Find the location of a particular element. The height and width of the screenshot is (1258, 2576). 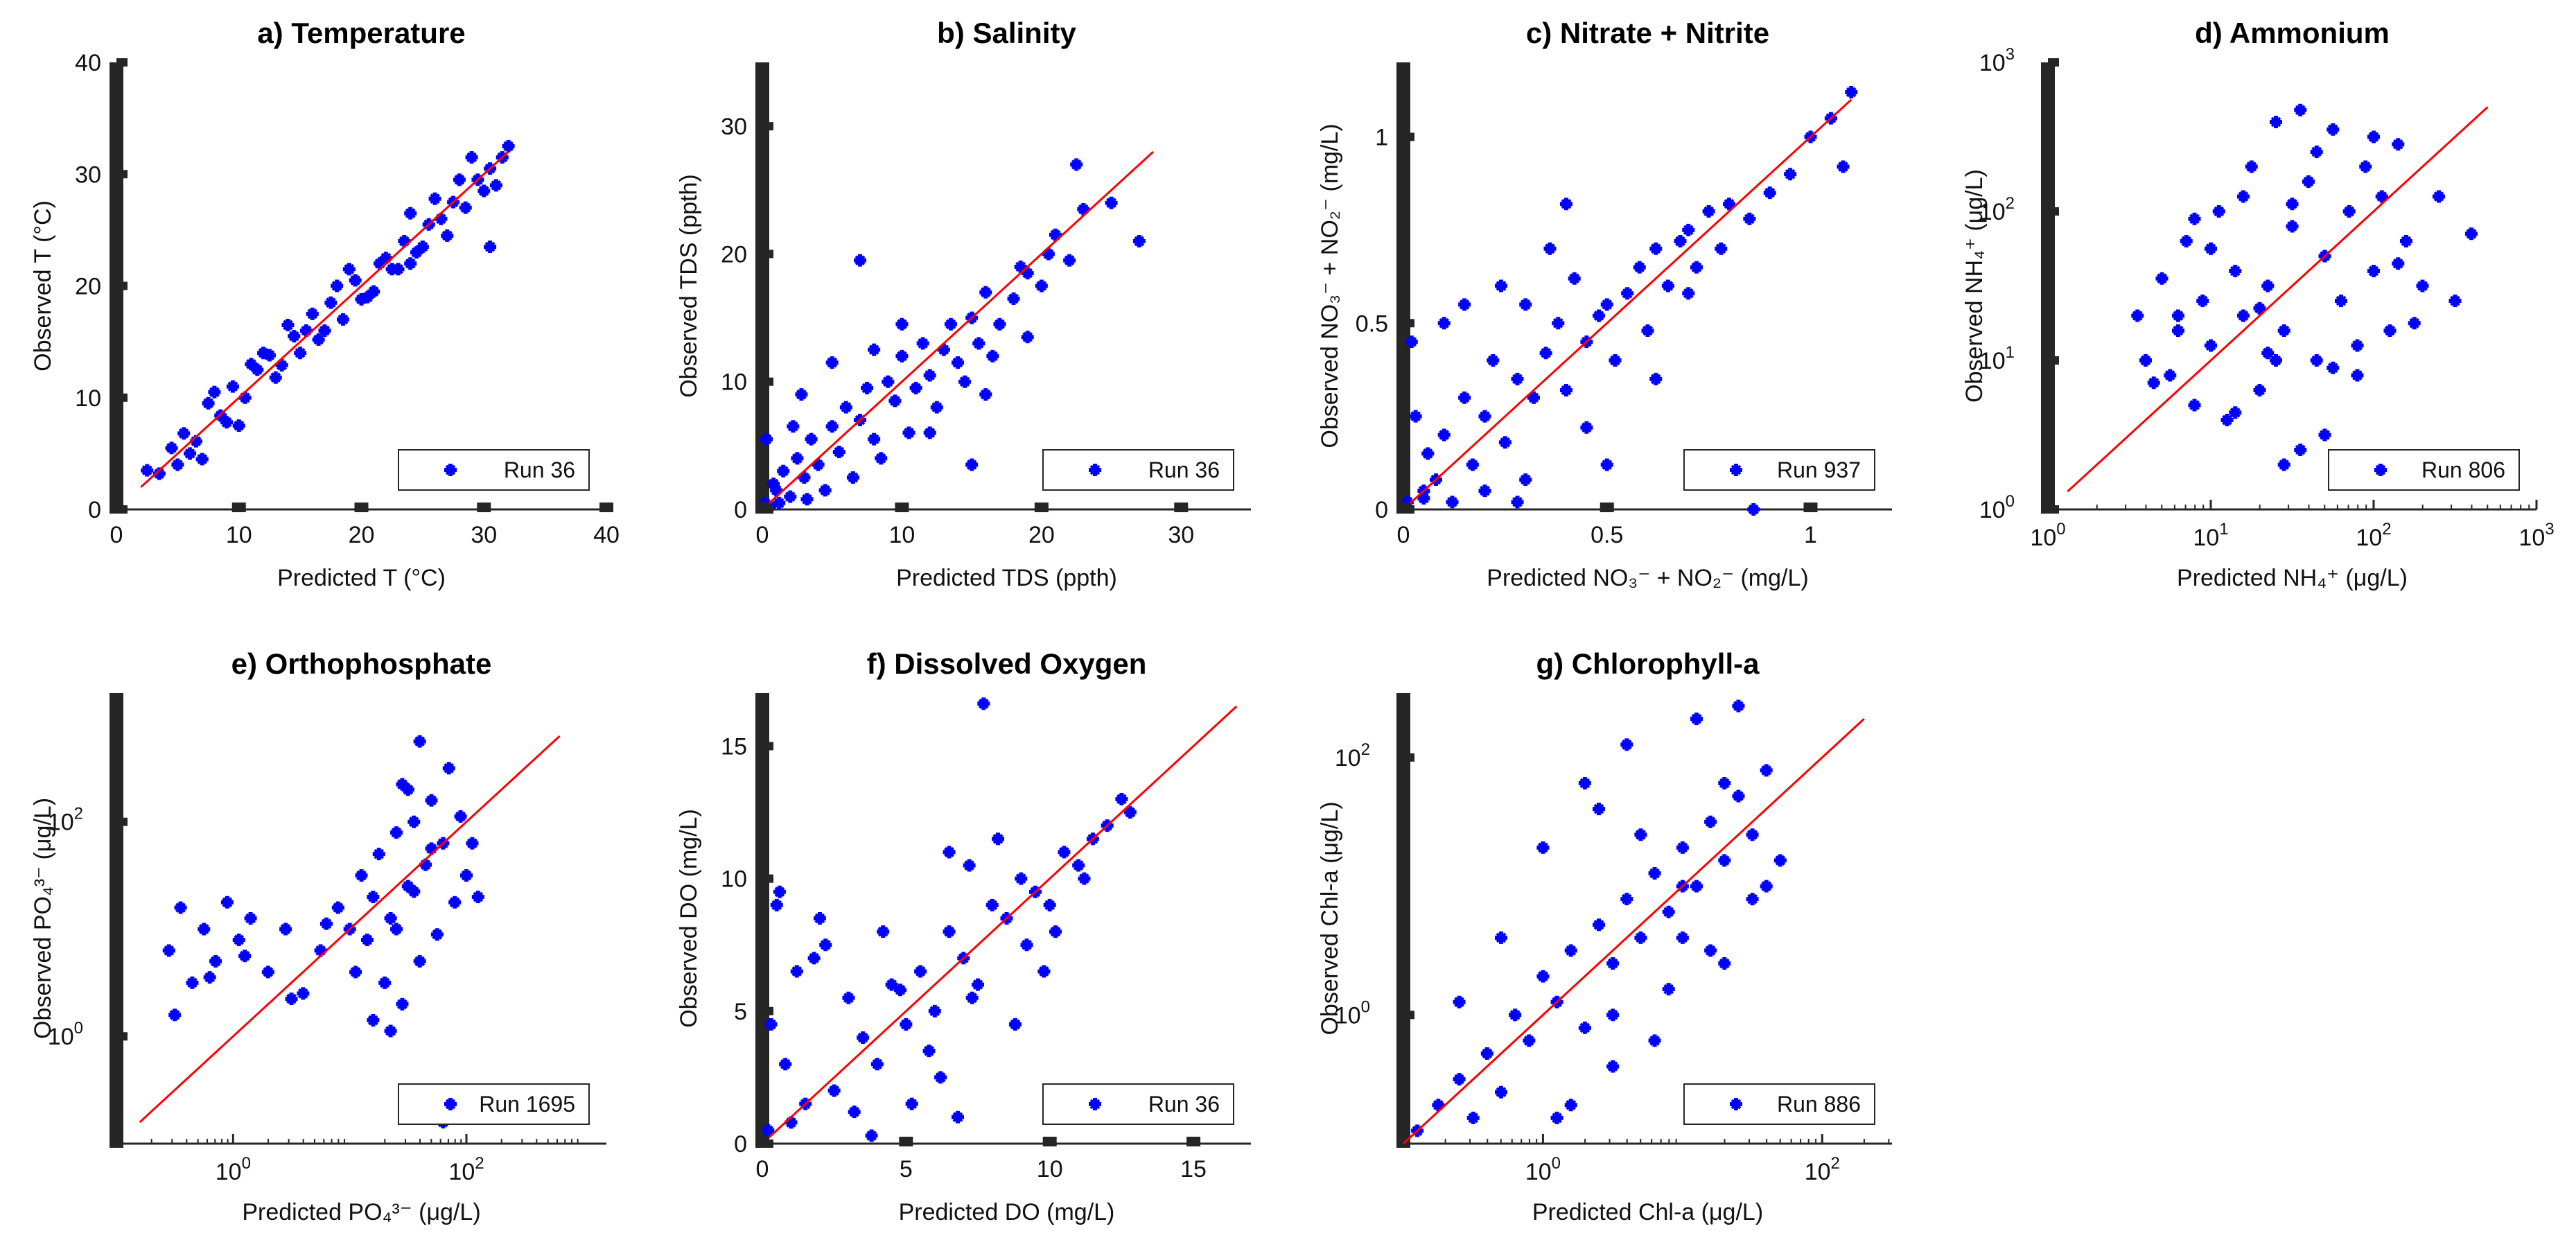

y-tick-label-base: 10 is located at coordinates (1992, 63).